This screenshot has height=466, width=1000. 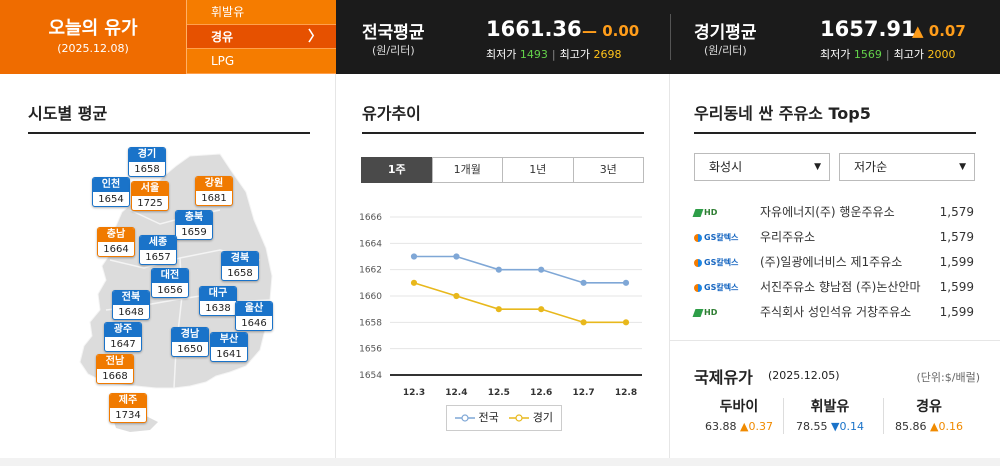 I want to click on region-badge: 부산 1641, so click(x=229, y=347).